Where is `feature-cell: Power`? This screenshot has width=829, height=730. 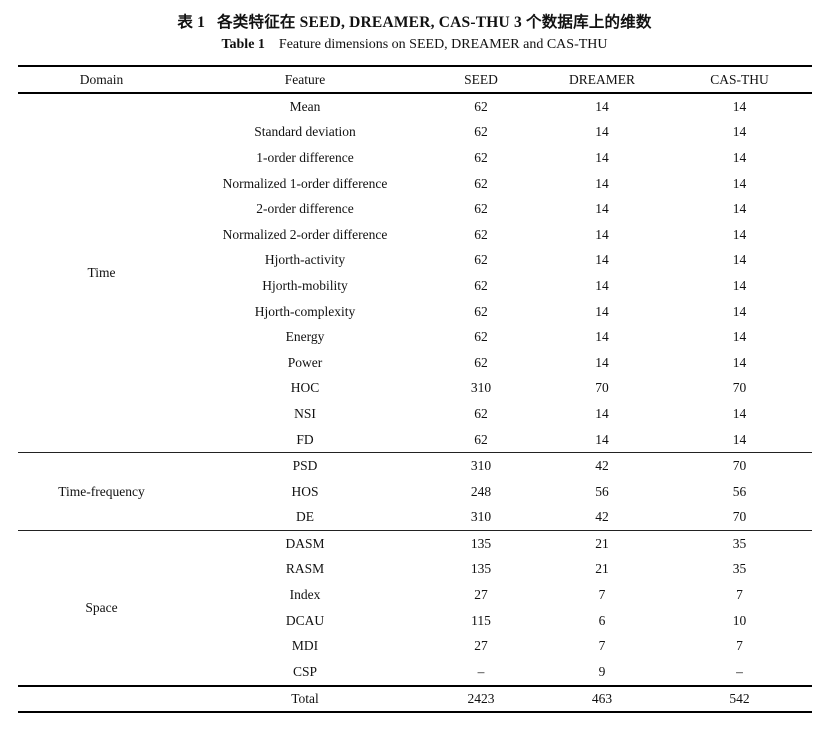
feature-cell: Power is located at coordinates (305, 362).